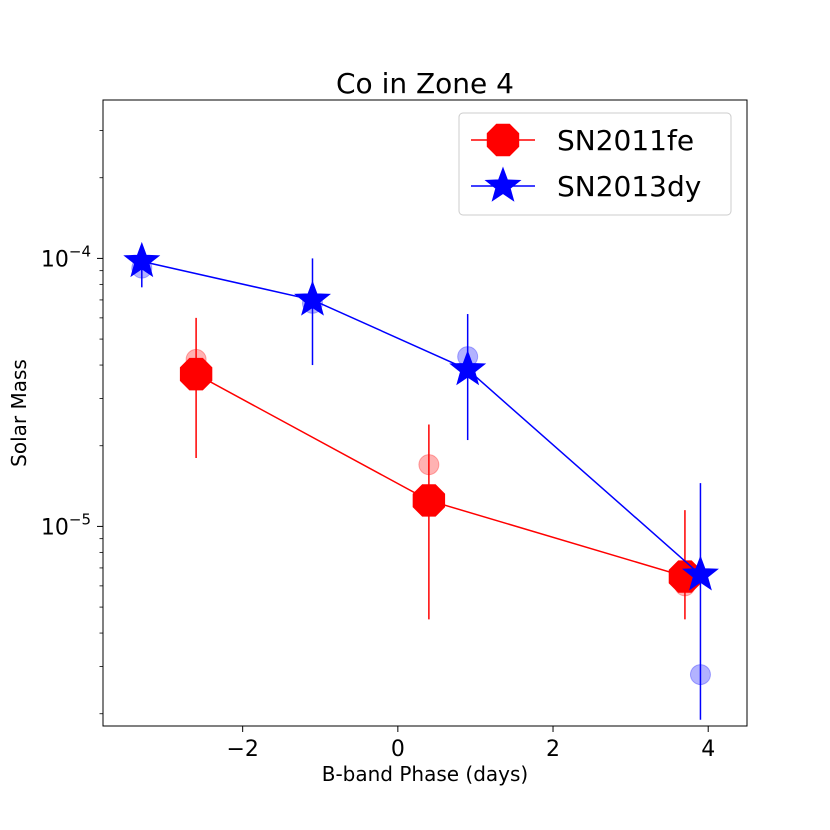 The height and width of the screenshot is (830, 830). Describe the element at coordinates (66, 525) in the screenshot. I see `y-tick-label-2: 10⁻⁵` at that location.